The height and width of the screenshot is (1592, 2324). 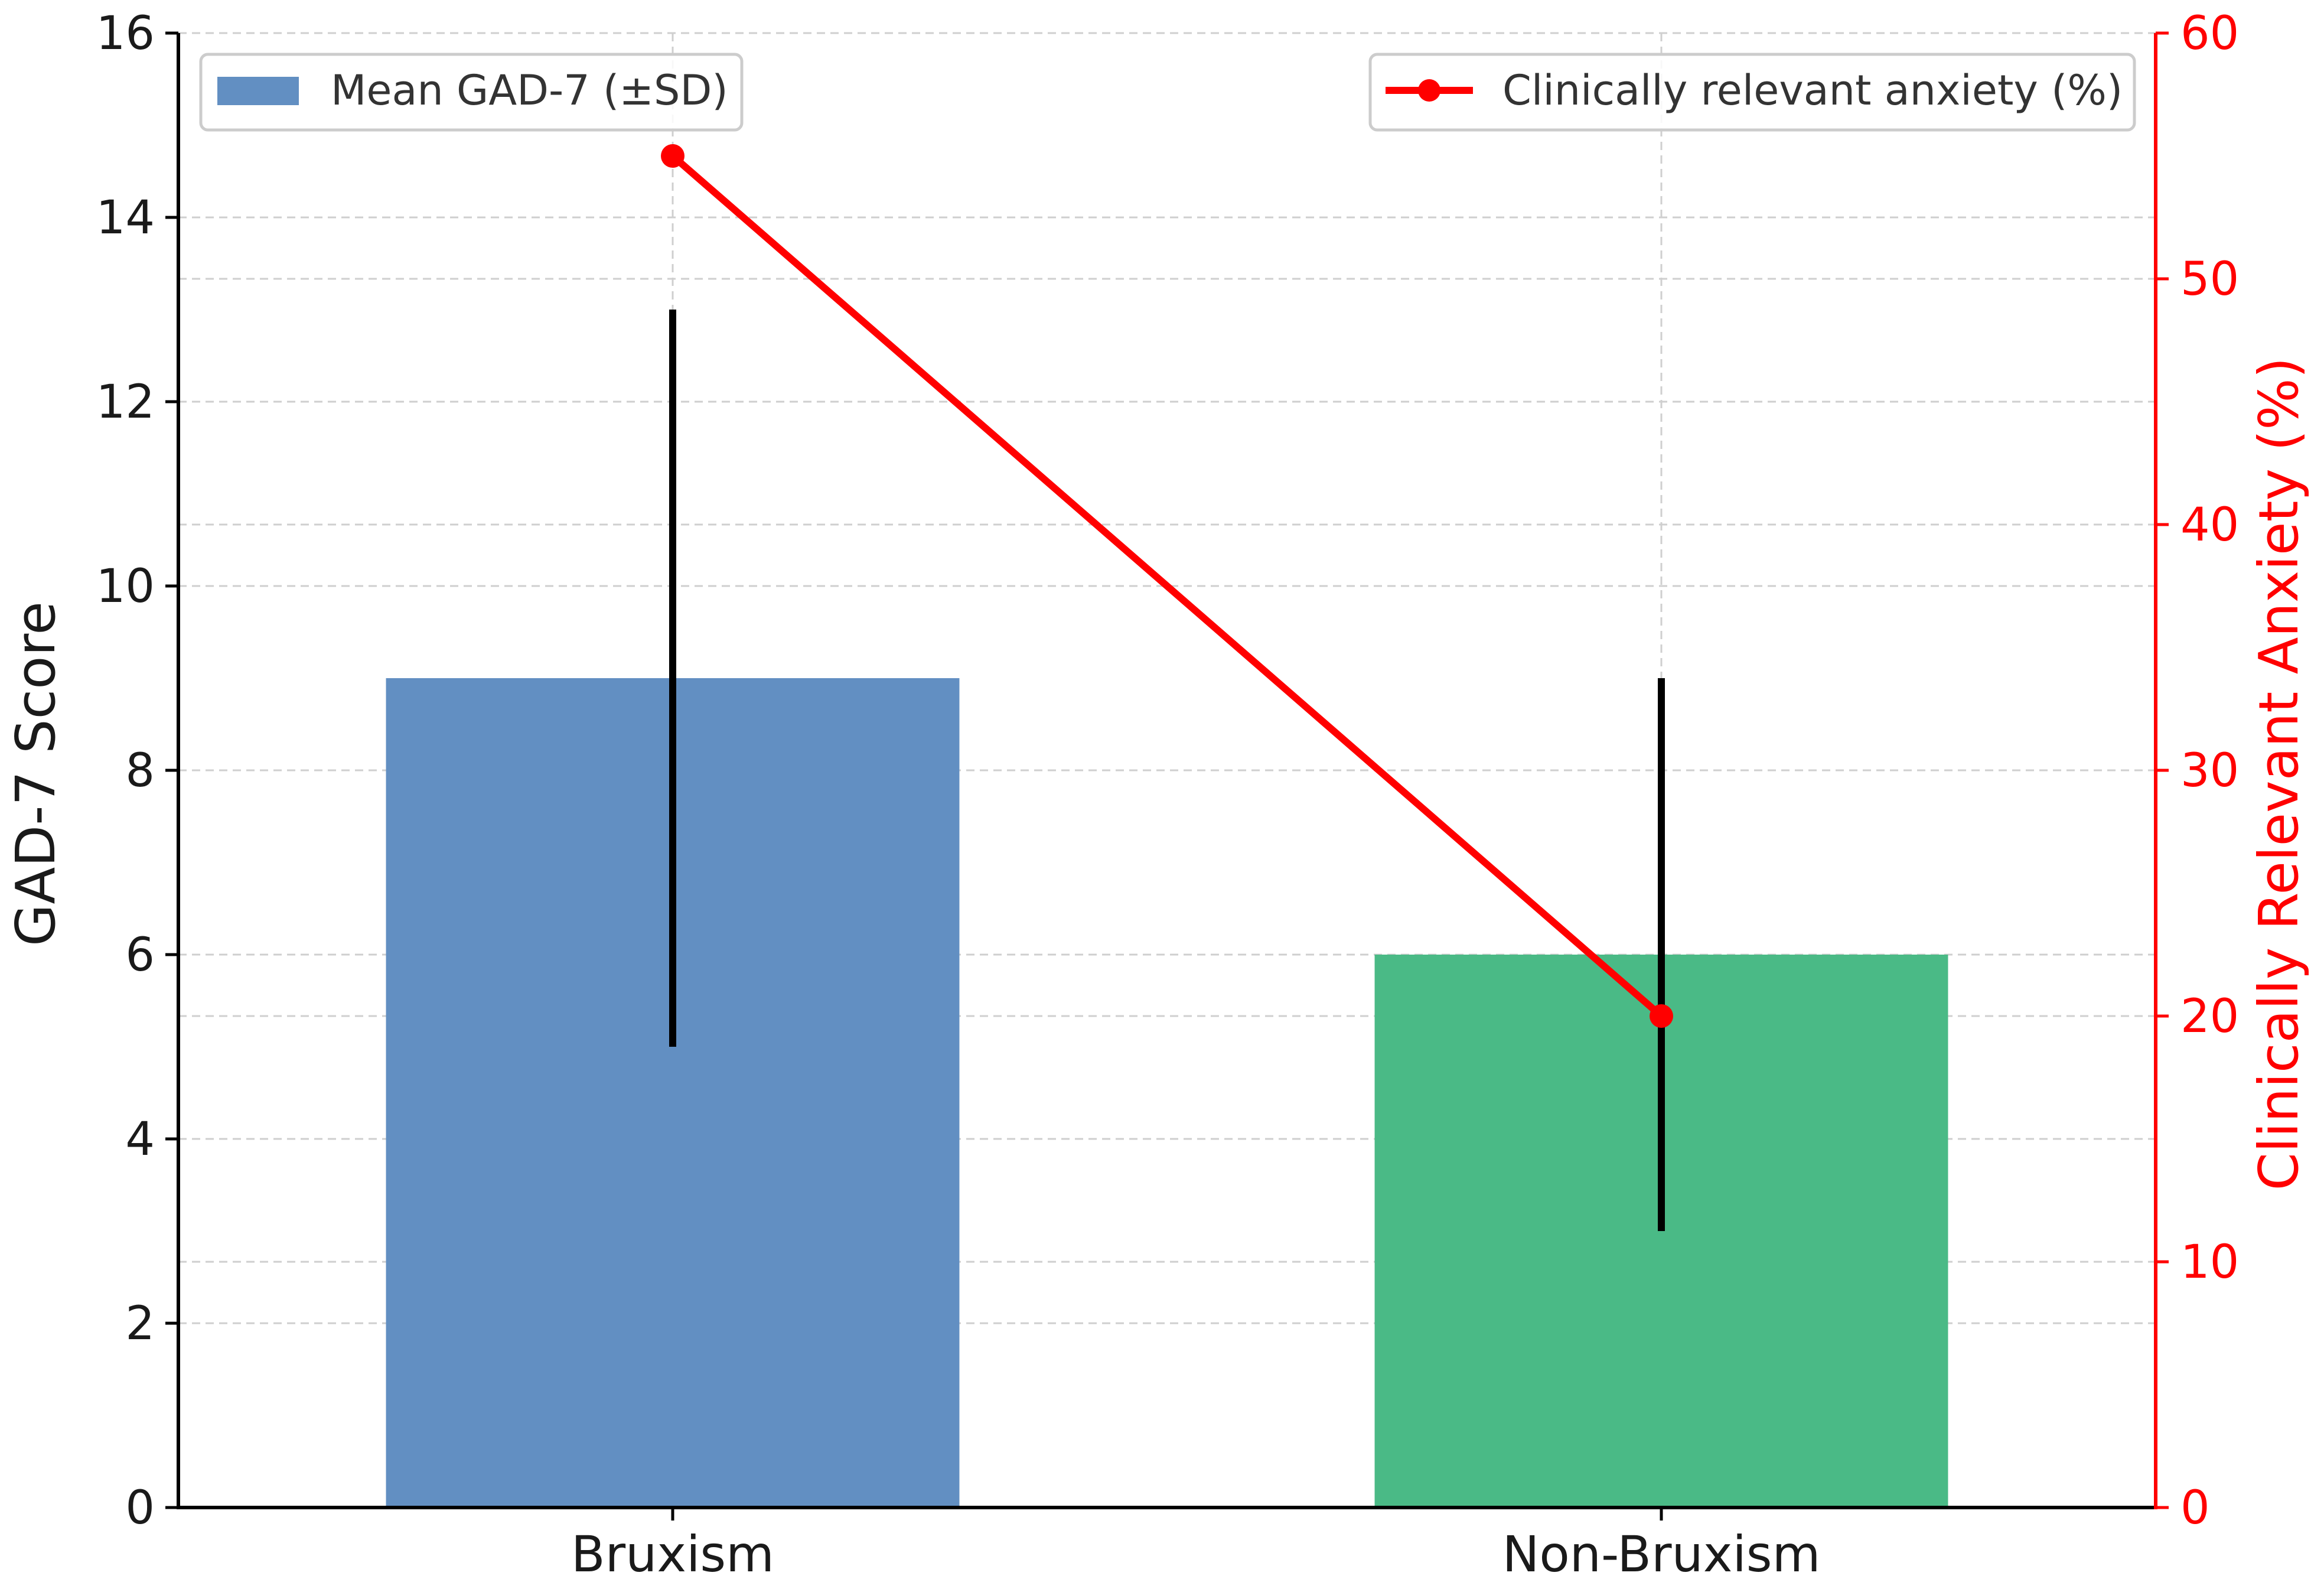 What do you see at coordinates (126, 218) in the screenshot?
I see `y-tick-label: 14` at bounding box center [126, 218].